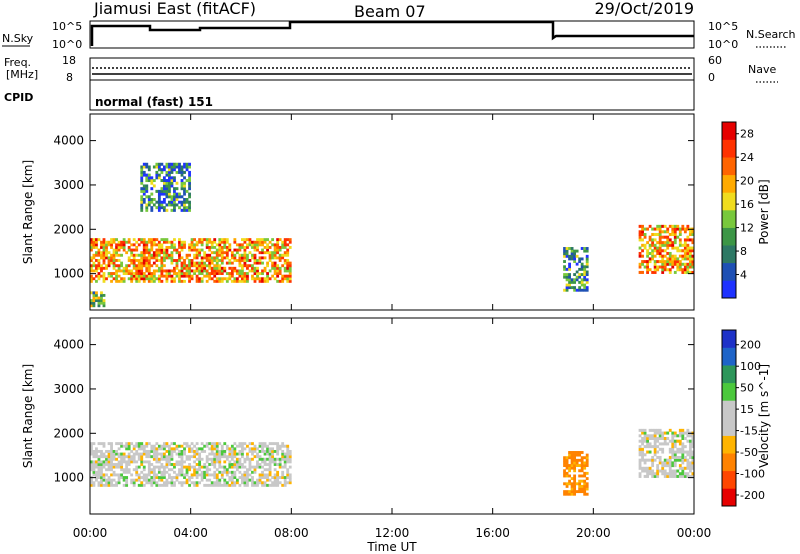 Image resolution: width=800 pixels, height=554 pixels. I want to click on nsearch-tick-top: 10^5, so click(723, 26).